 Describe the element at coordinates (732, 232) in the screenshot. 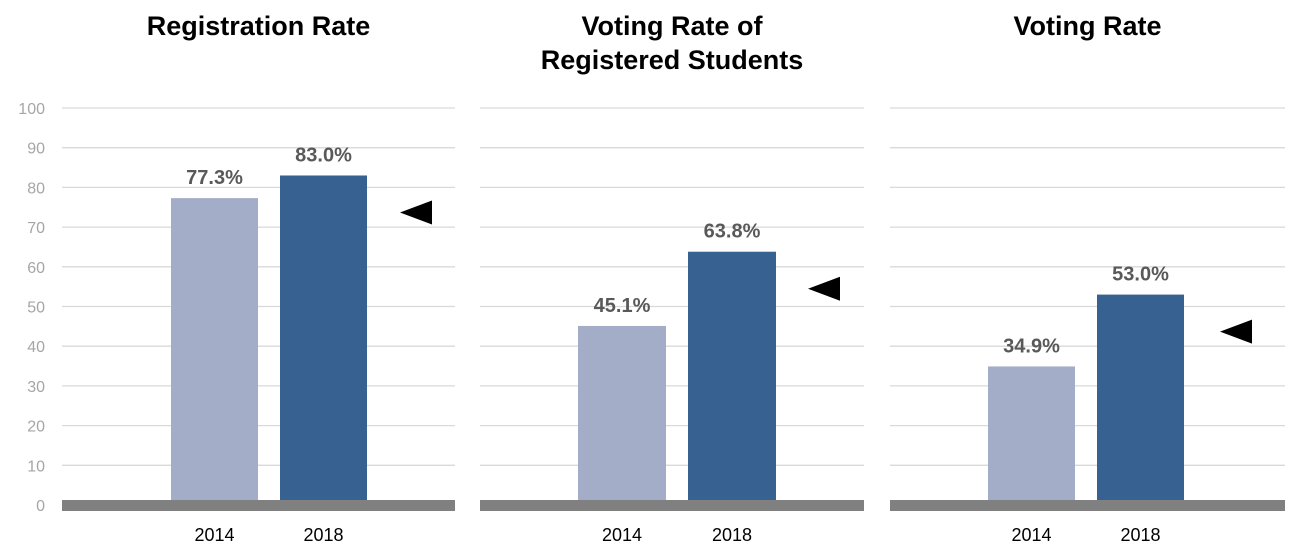

I see `data-label: 63.8%` at that location.